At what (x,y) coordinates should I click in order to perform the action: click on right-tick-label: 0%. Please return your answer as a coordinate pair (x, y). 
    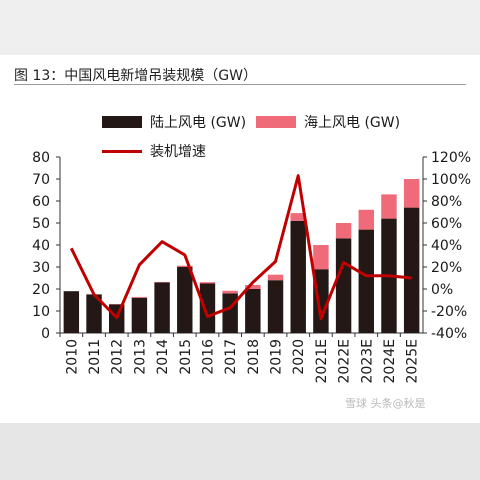
    Looking at the image, I should click on (442, 290).